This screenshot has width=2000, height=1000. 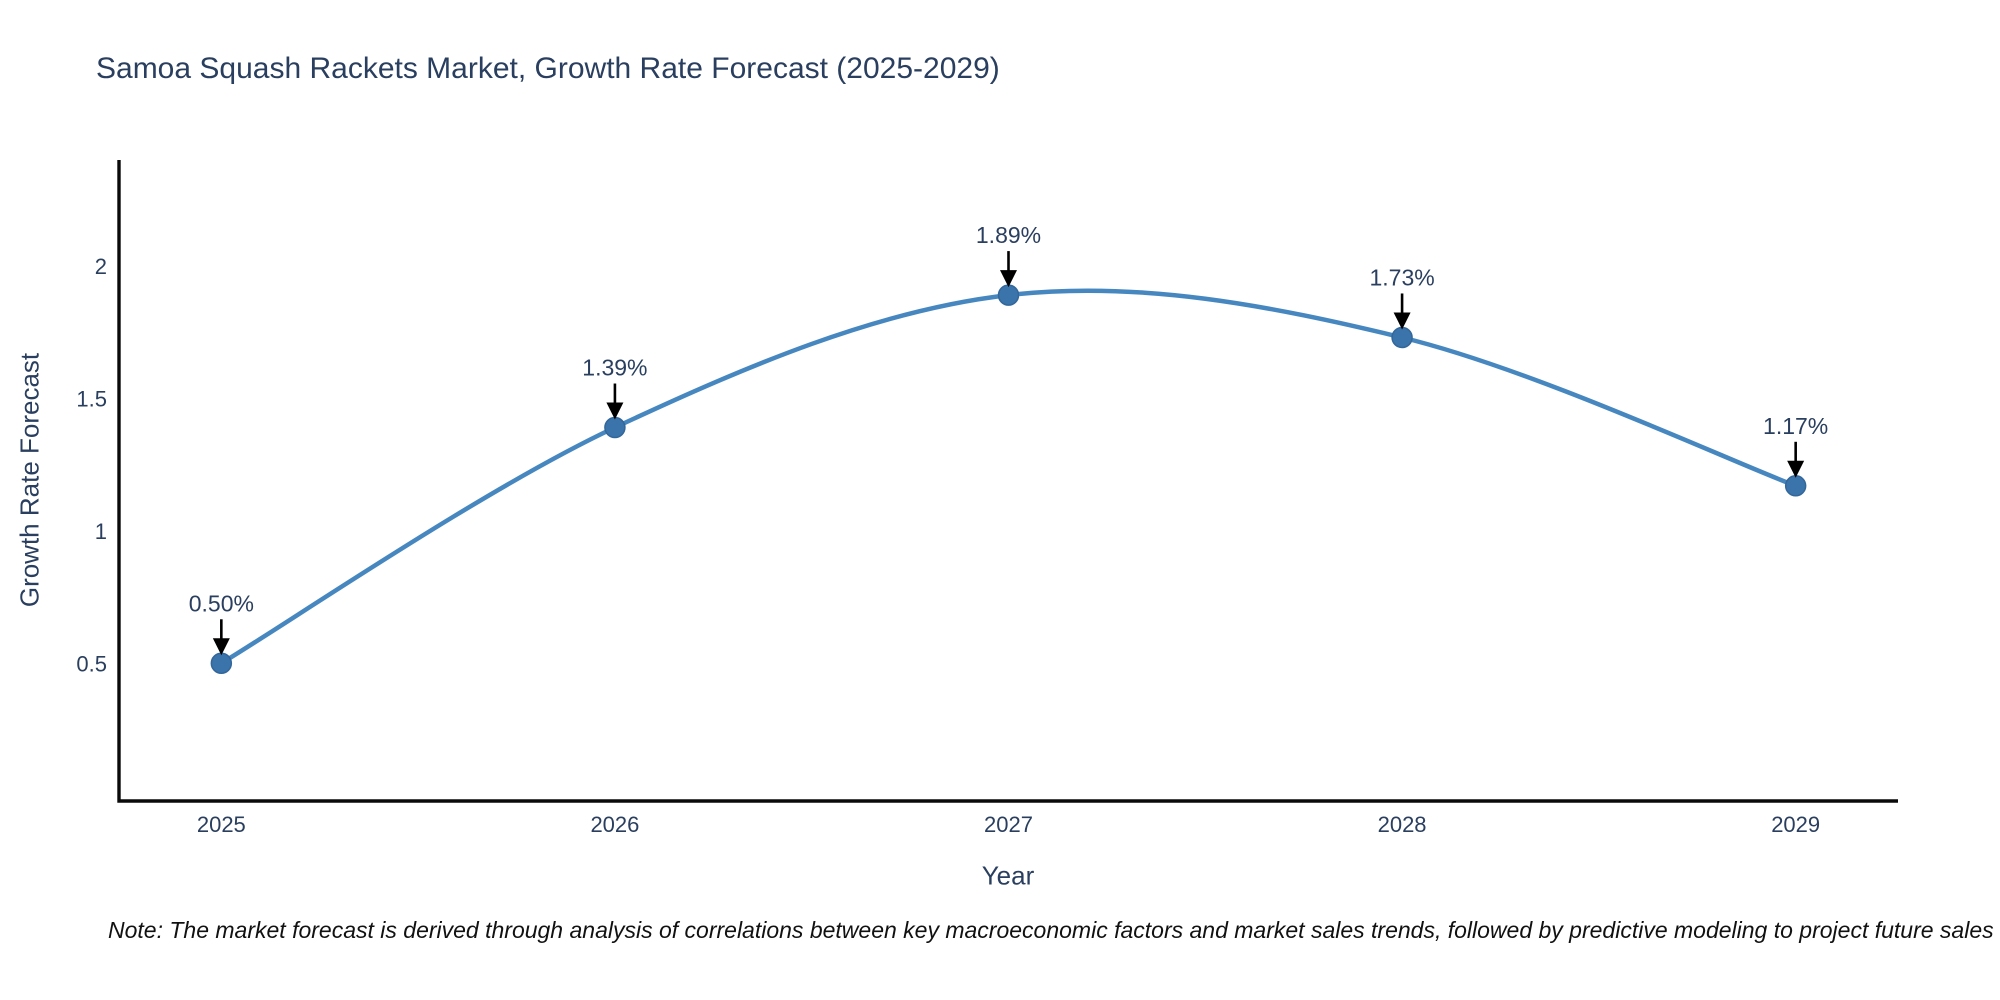 What do you see at coordinates (221, 824) in the screenshot?
I see `x-tick-label: 2025` at bounding box center [221, 824].